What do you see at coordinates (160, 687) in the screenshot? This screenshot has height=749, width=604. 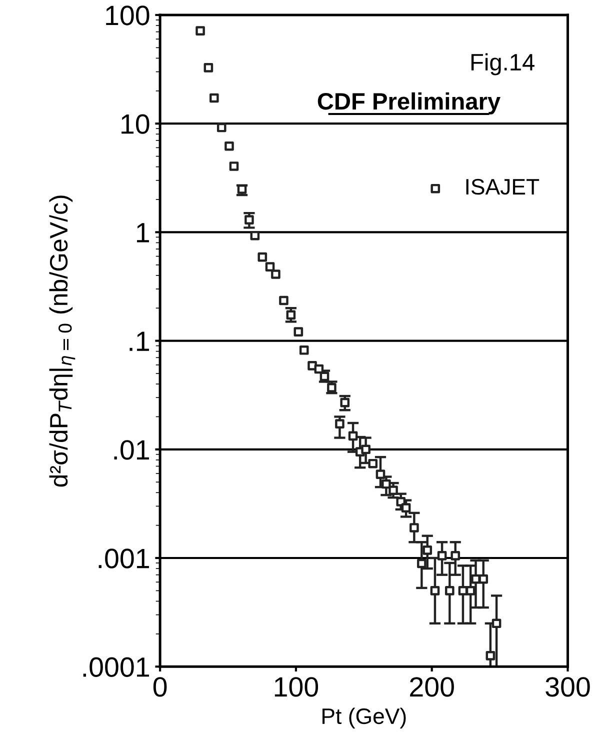 I see `x-tick-label: 0` at bounding box center [160, 687].